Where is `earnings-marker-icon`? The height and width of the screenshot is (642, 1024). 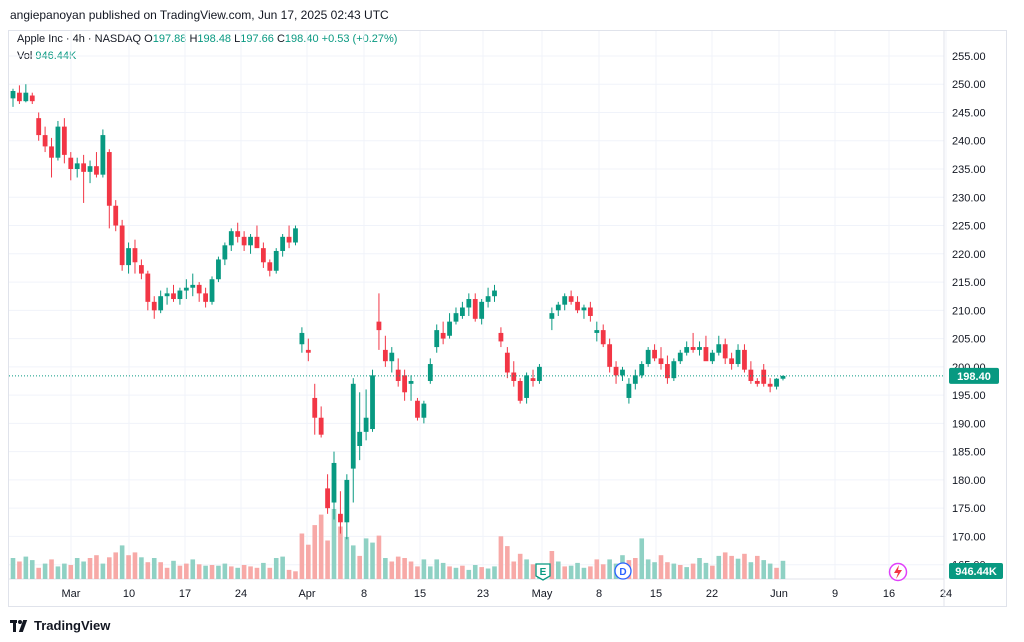 earnings-marker-icon is located at coordinates (543, 572).